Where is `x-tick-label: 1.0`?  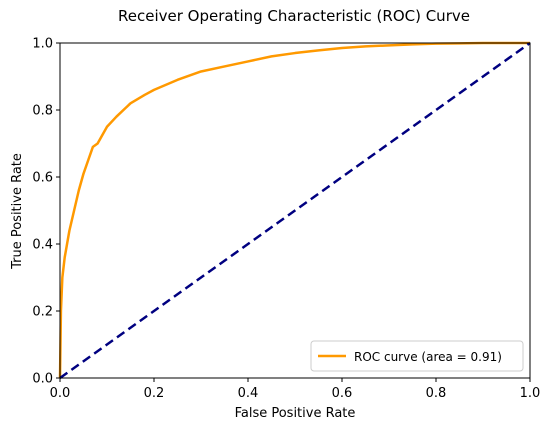 x-tick-label: 1.0 is located at coordinates (530, 393).